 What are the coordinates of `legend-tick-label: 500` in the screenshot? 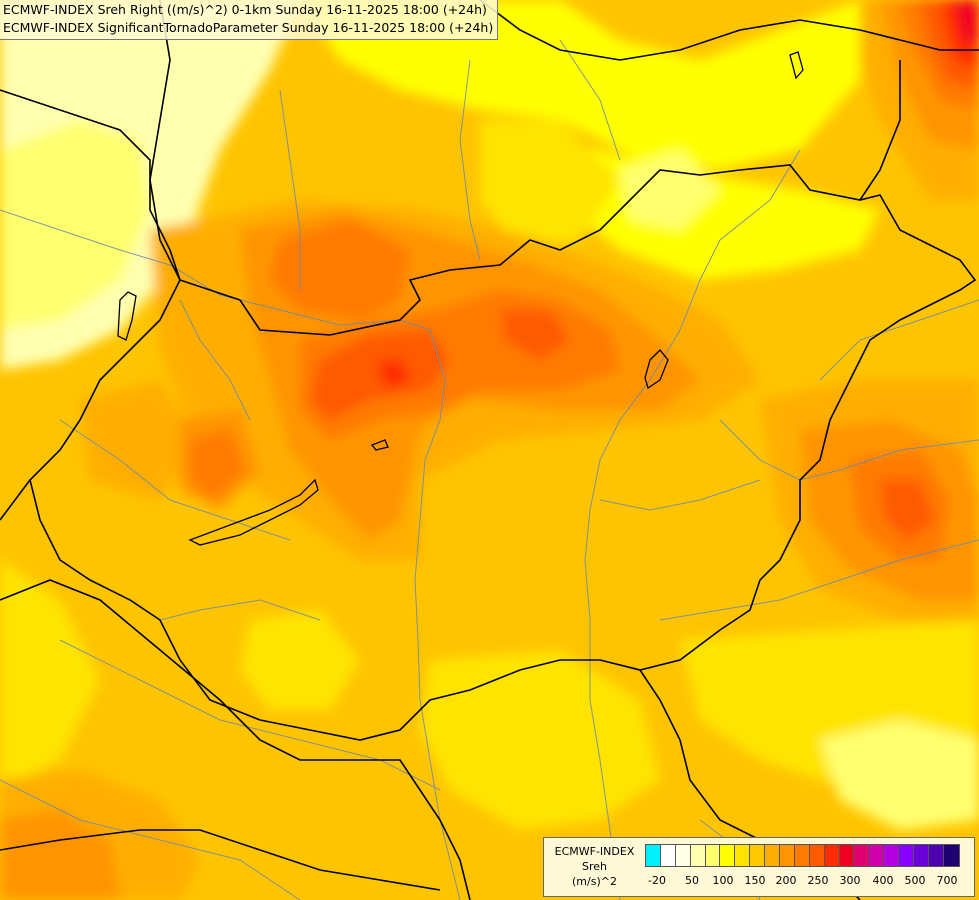 It's located at (915, 880).